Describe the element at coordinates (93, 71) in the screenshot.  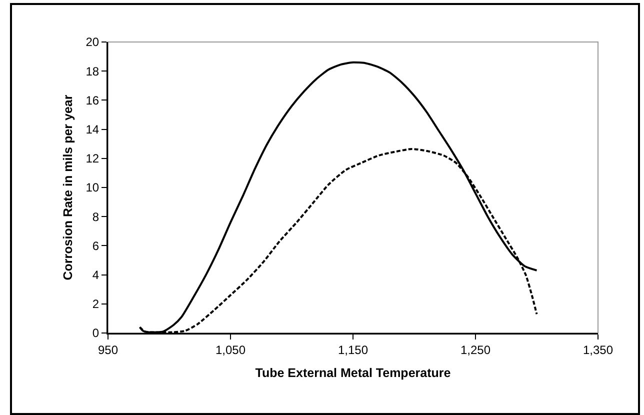
I see `y-tick-label: 18` at that location.